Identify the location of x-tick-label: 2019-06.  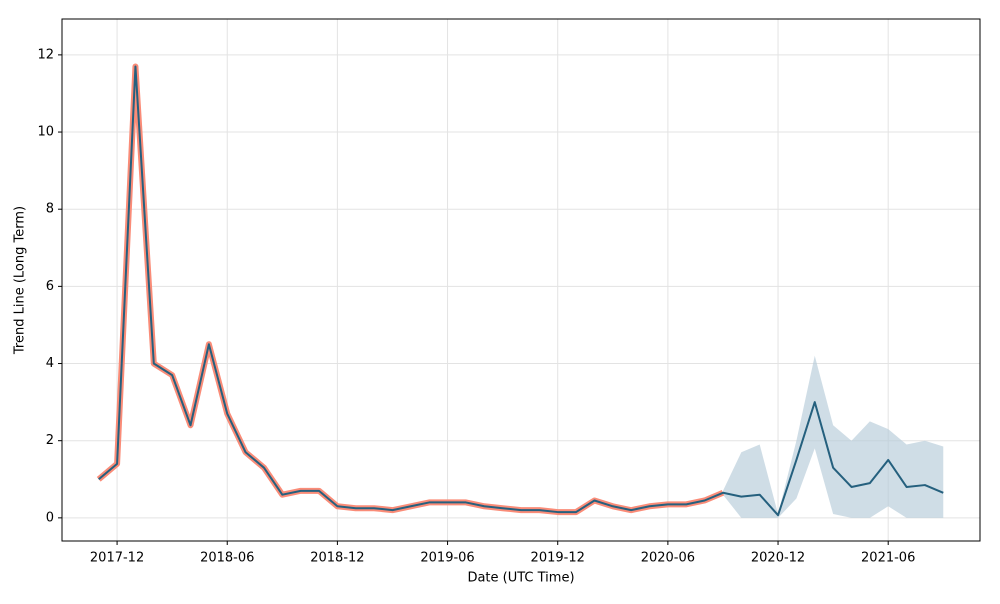
(447, 558).